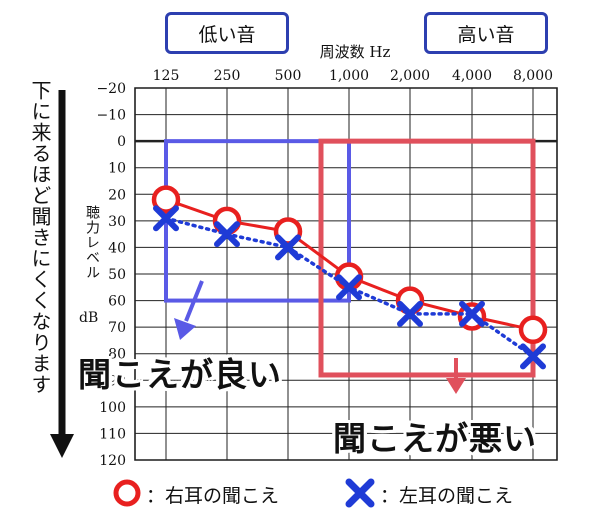 The height and width of the screenshot is (518, 600). What do you see at coordinates (456, 386) in the screenshot?
I see `poor-arrow-head` at bounding box center [456, 386].